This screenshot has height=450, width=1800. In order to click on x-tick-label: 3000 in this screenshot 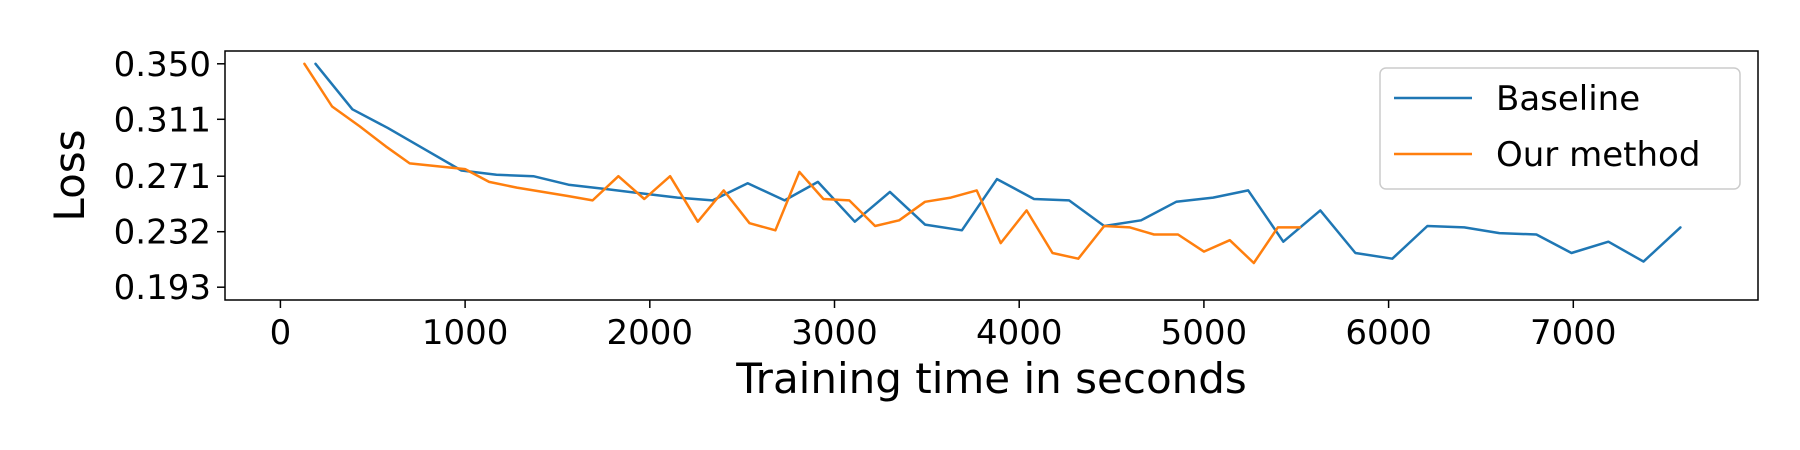, I will do `click(834, 333)`.